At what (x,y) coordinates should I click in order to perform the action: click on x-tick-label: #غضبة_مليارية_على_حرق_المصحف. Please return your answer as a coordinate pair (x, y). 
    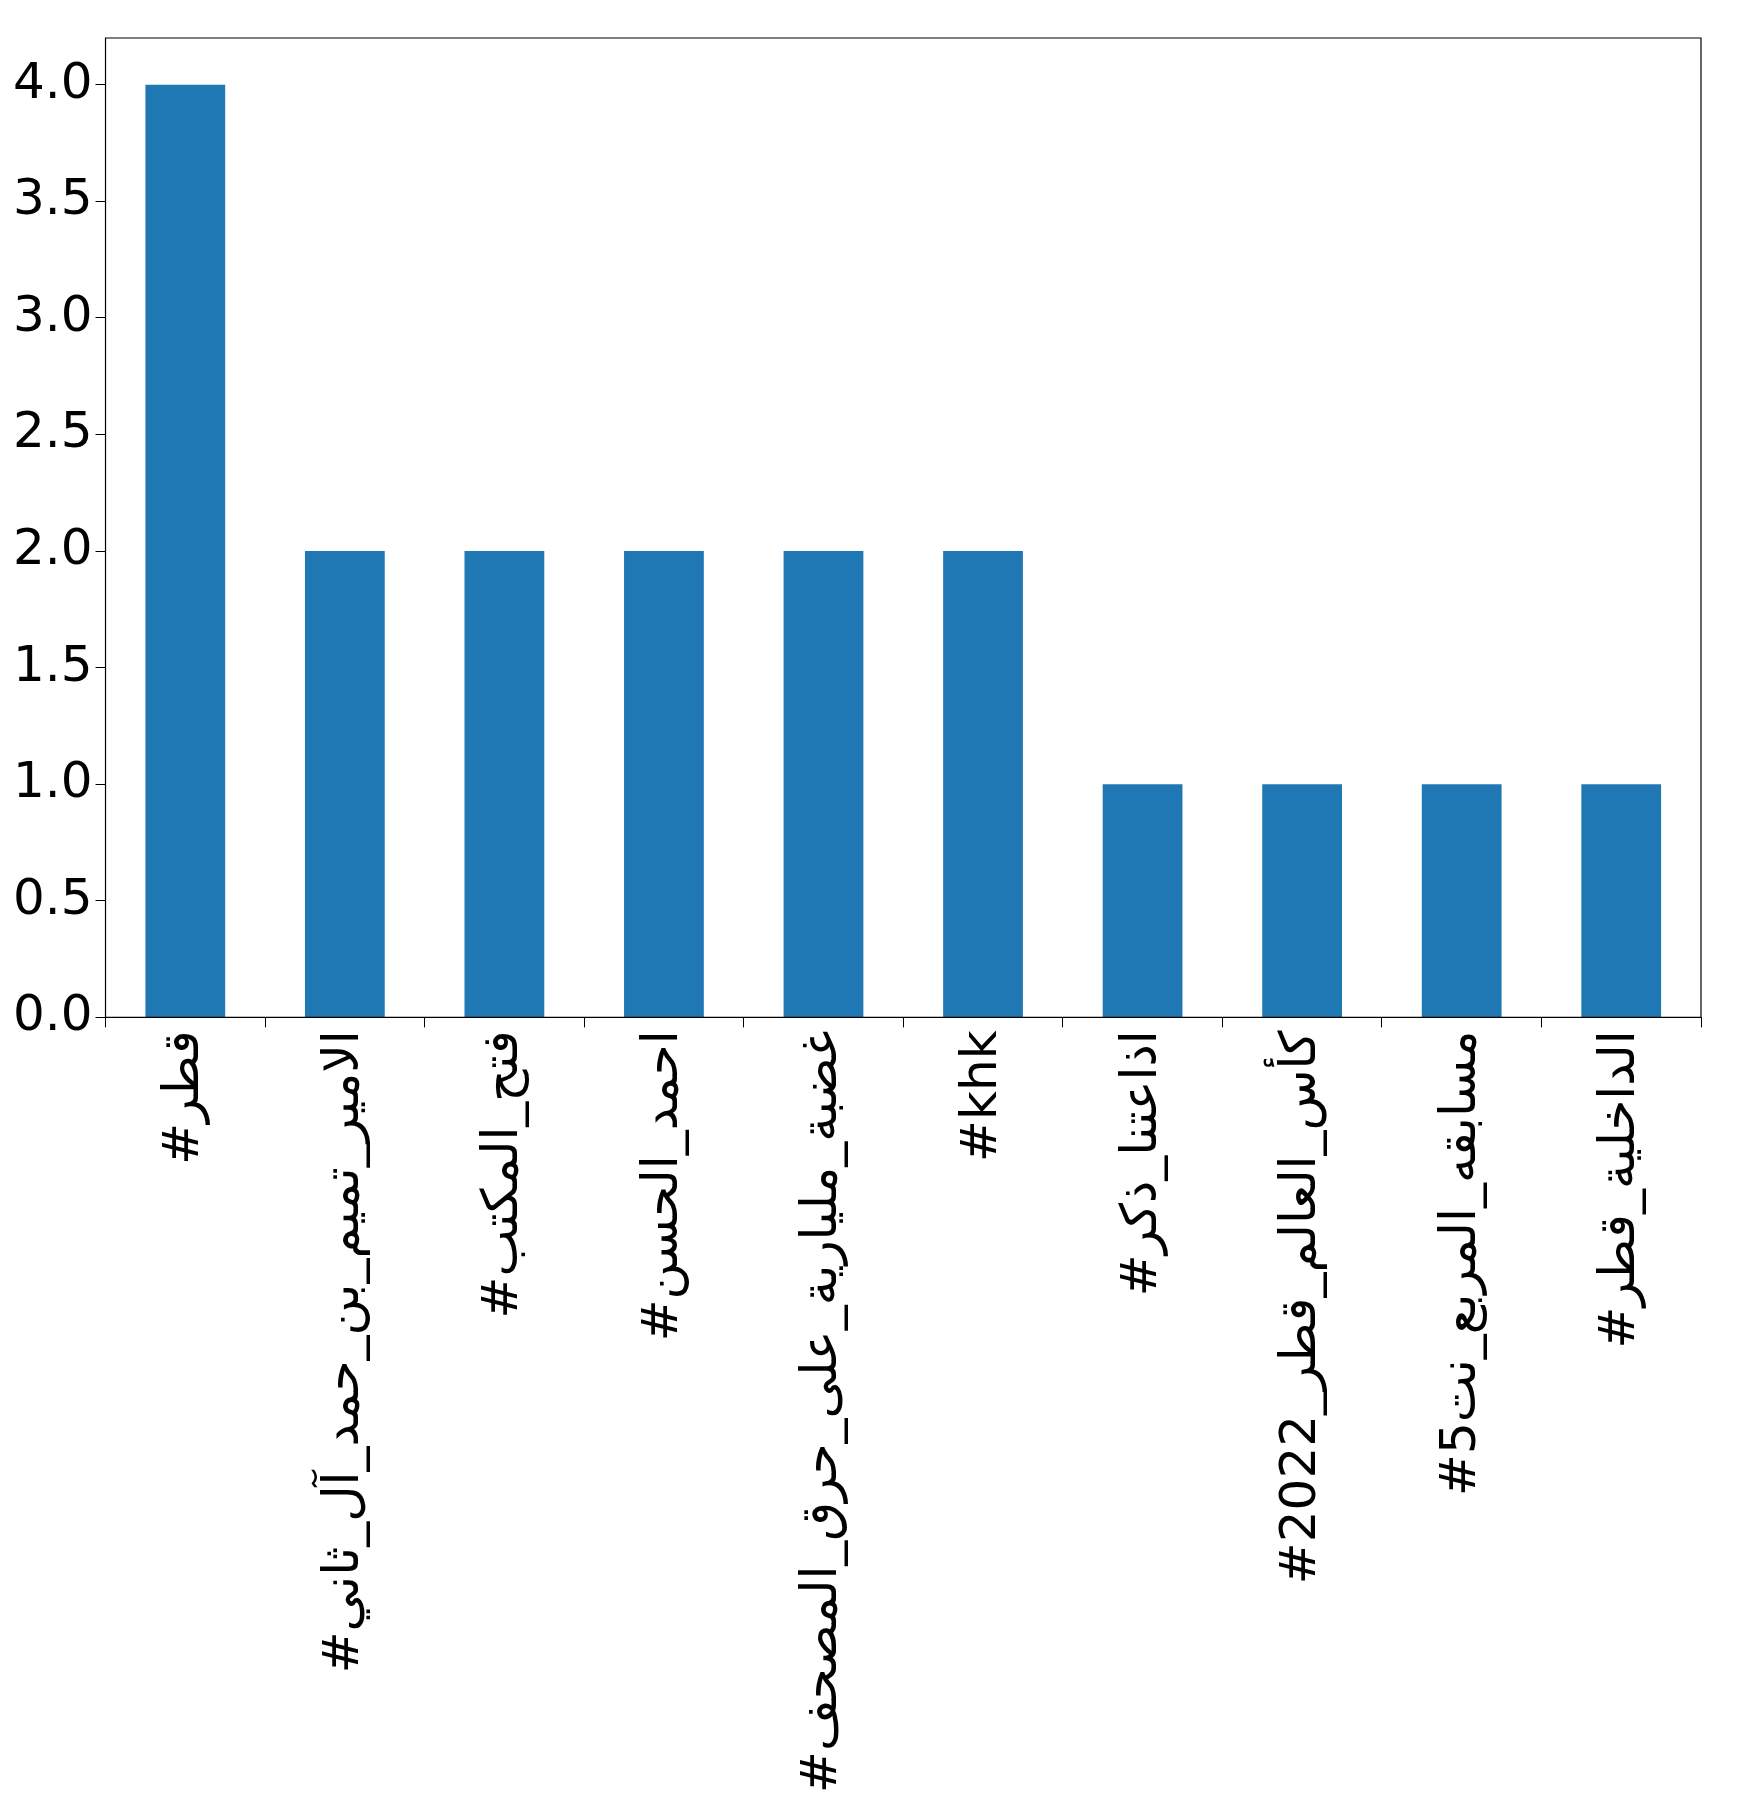
    Looking at the image, I should click on (819, 1412).